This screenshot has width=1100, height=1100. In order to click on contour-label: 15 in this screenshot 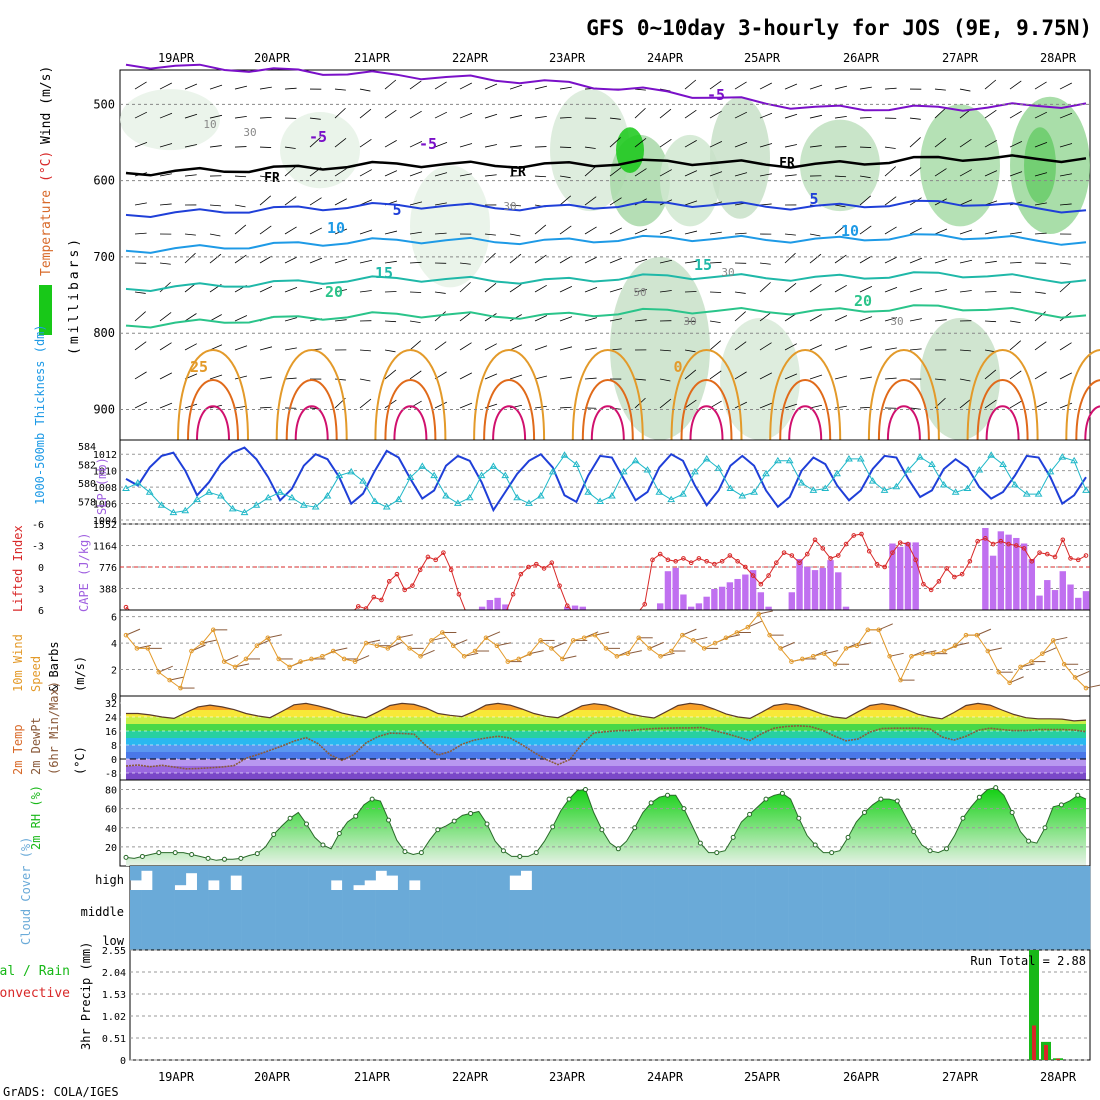, I will do `click(384, 273)`.